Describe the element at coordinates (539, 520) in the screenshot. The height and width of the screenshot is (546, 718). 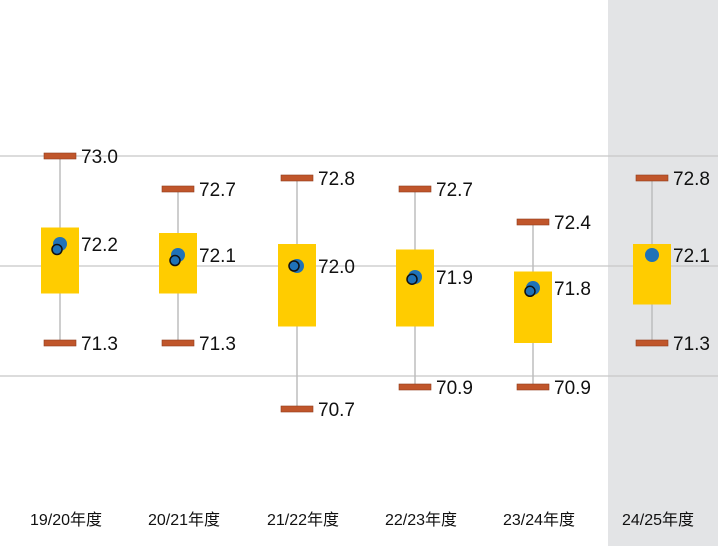
I see `category-label-4: 23/24年度` at that location.